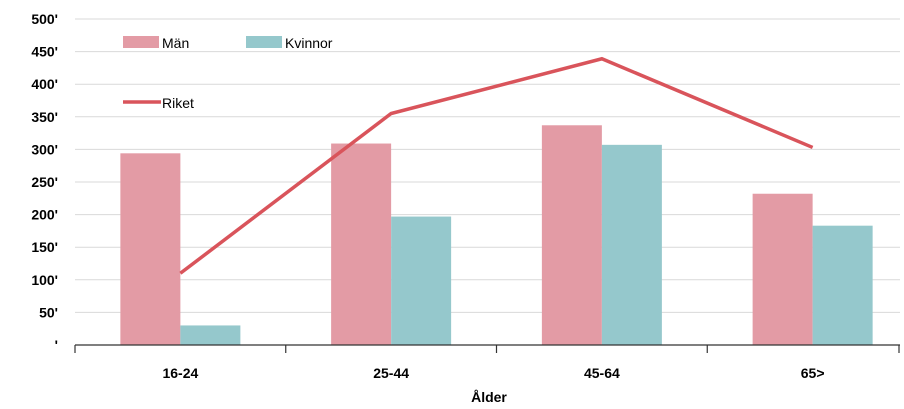  I want to click on x-axis-title: Ålder, so click(489, 397).